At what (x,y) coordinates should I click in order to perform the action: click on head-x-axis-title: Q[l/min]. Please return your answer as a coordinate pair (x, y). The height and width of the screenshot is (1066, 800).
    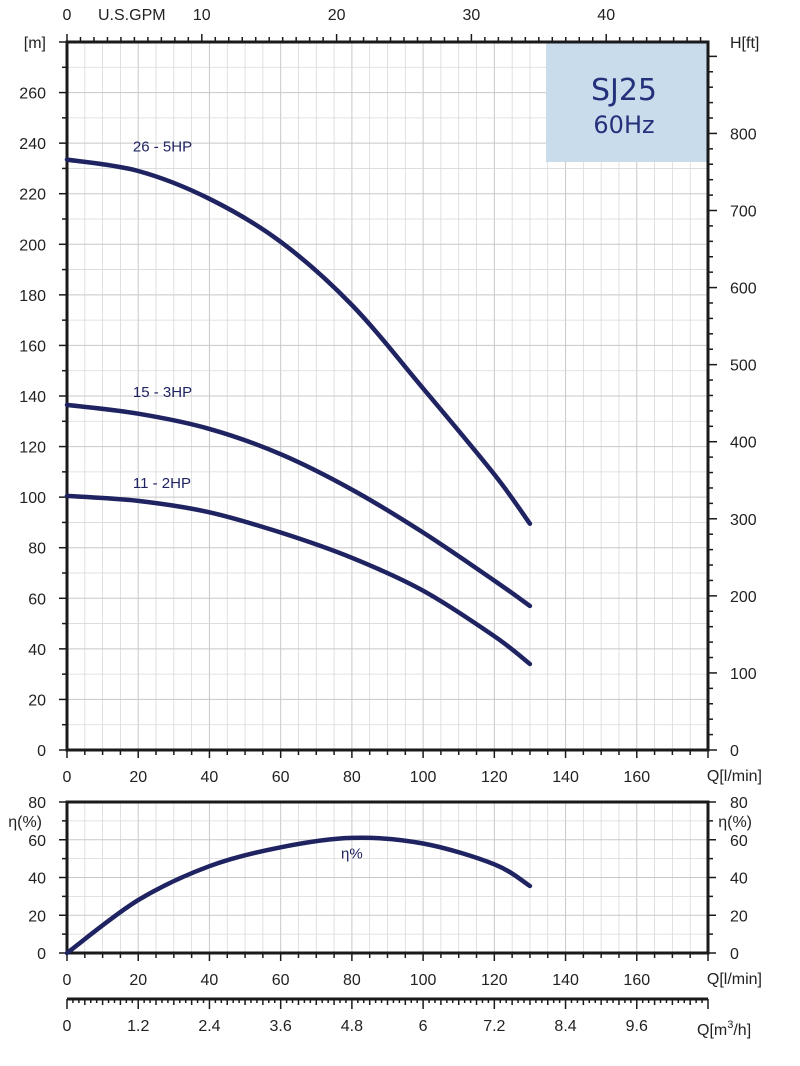
    Looking at the image, I should click on (734, 776).